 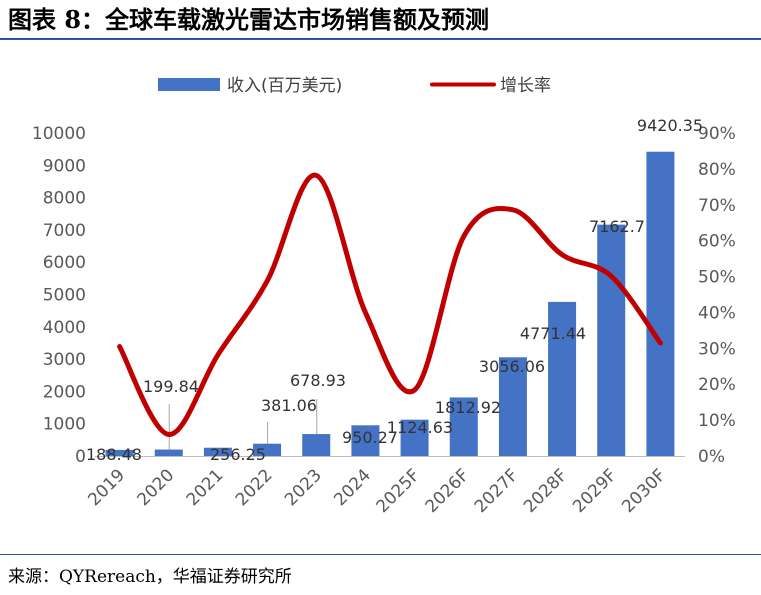 What do you see at coordinates (64, 360) in the screenshot?
I see `y-left-tick-label: 3000` at bounding box center [64, 360].